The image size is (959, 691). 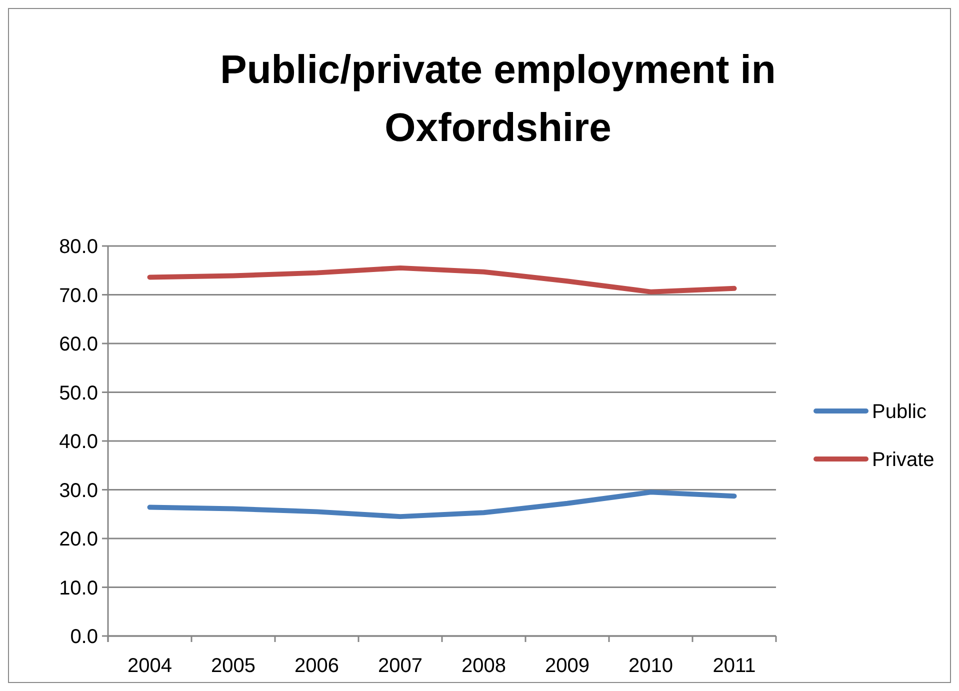 What do you see at coordinates (903, 460) in the screenshot?
I see `legend-label: Private` at bounding box center [903, 460].